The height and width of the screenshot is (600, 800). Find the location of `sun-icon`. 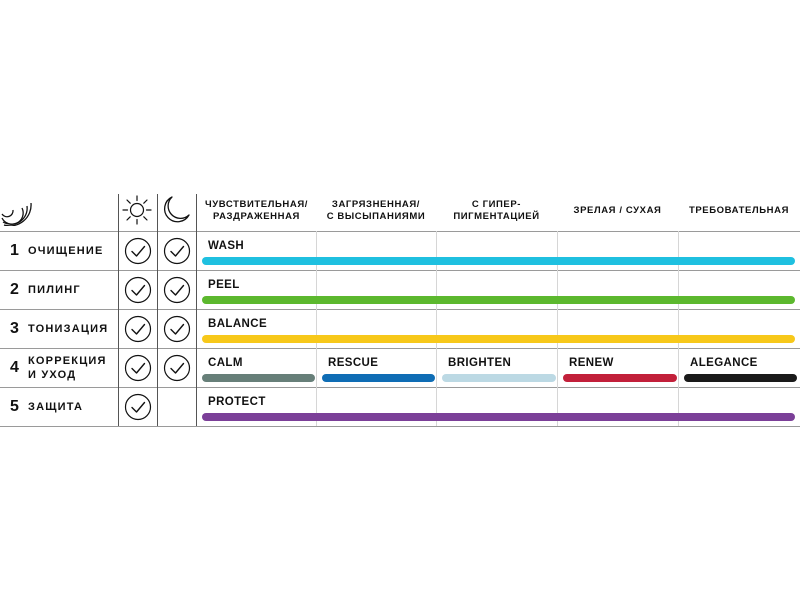

sun-icon is located at coordinates (137, 210).